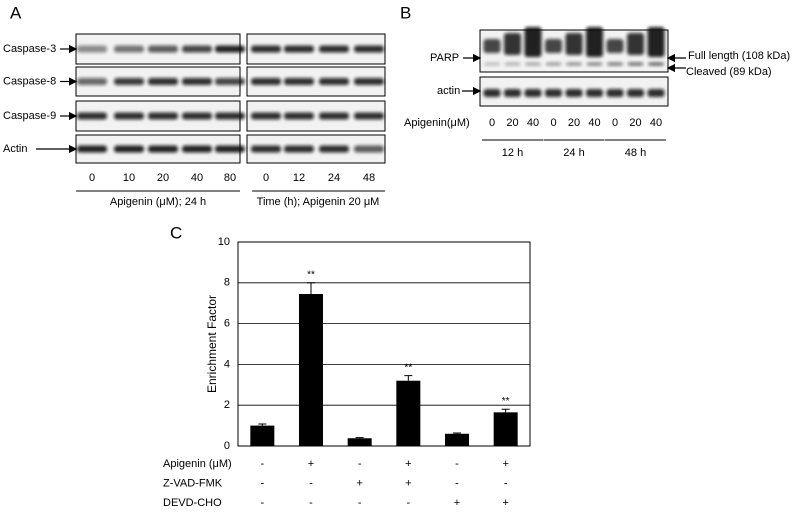 The image size is (800, 514). What do you see at coordinates (16, 12) in the screenshot?
I see `panel-label: A` at bounding box center [16, 12].